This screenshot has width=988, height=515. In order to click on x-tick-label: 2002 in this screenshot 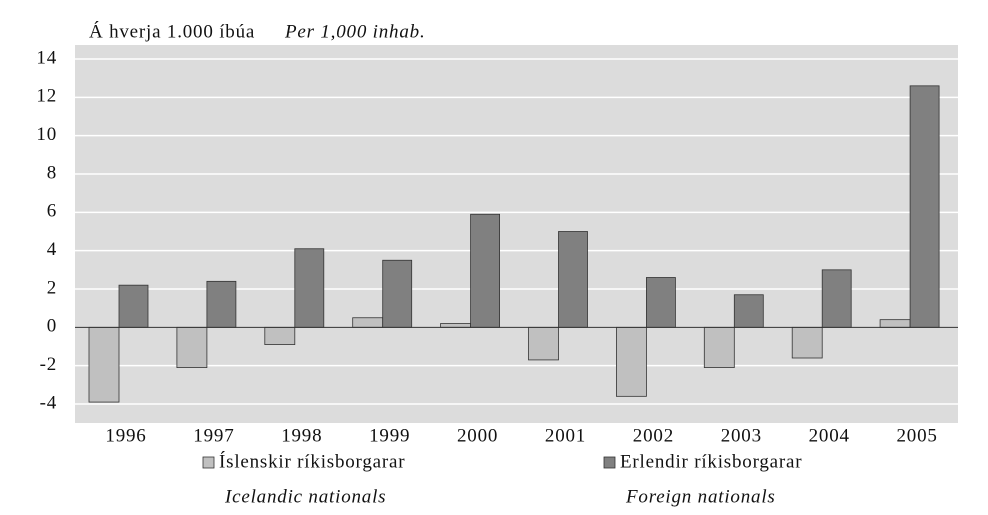, I will do `click(653, 435)`.